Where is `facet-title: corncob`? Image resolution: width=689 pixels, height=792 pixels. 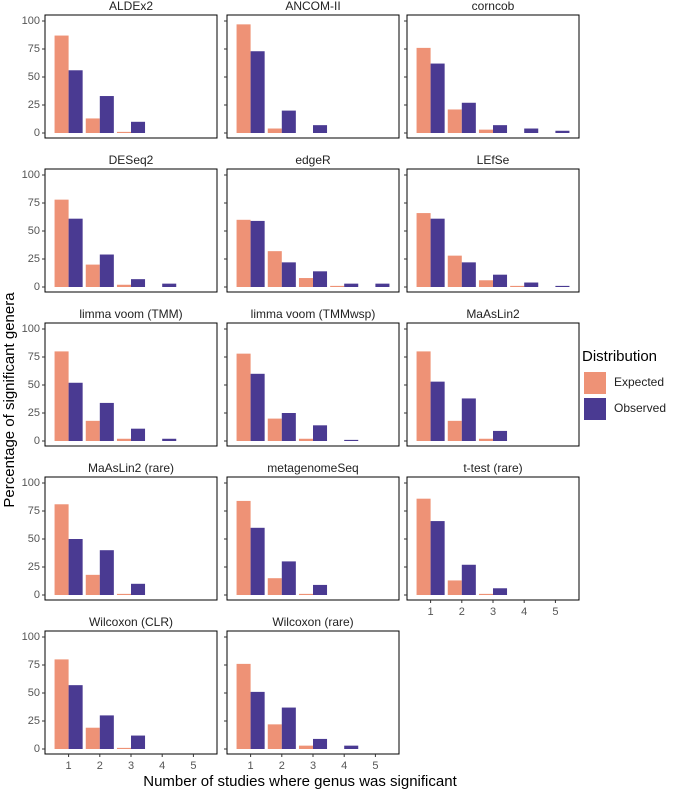 facet-title: corncob is located at coordinates (493, 6).